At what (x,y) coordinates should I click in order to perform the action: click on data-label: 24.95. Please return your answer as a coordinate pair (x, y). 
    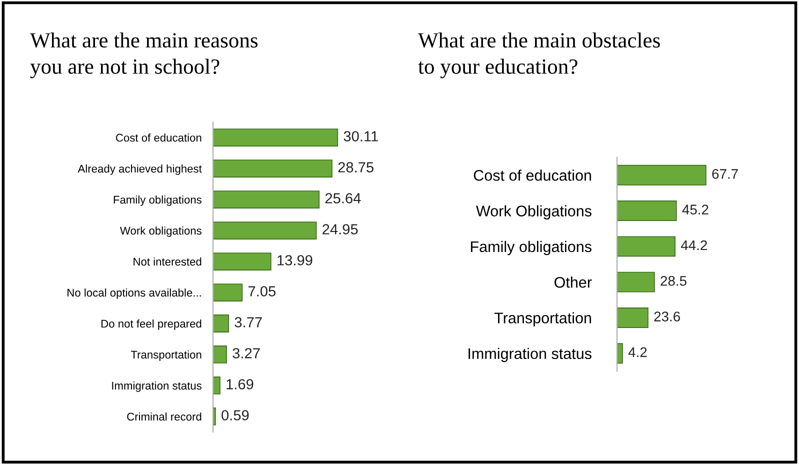
    Looking at the image, I should click on (340, 229).